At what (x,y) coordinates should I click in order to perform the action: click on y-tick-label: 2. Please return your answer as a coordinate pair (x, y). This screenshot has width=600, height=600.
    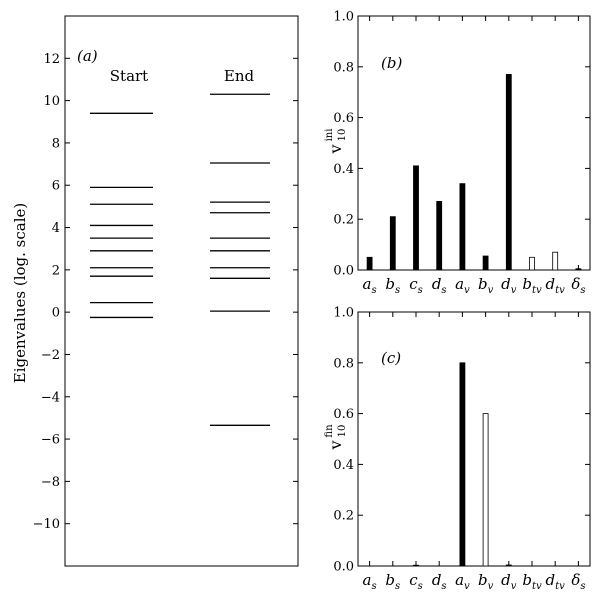
    Looking at the image, I should click on (56, 270).